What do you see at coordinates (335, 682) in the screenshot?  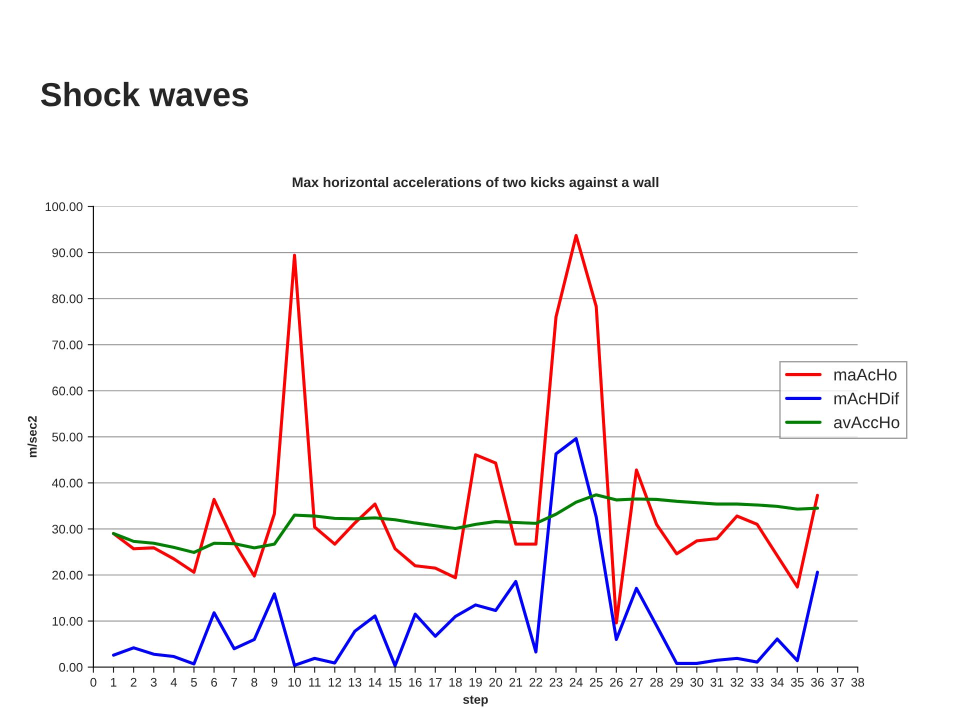 I see `x-tick-label: 12` at bounding box center [335, 682].